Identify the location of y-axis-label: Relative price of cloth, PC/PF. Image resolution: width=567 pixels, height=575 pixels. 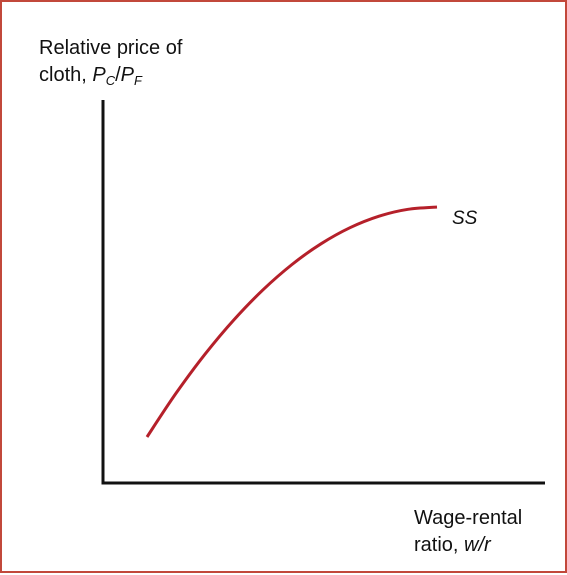
(110, 62).